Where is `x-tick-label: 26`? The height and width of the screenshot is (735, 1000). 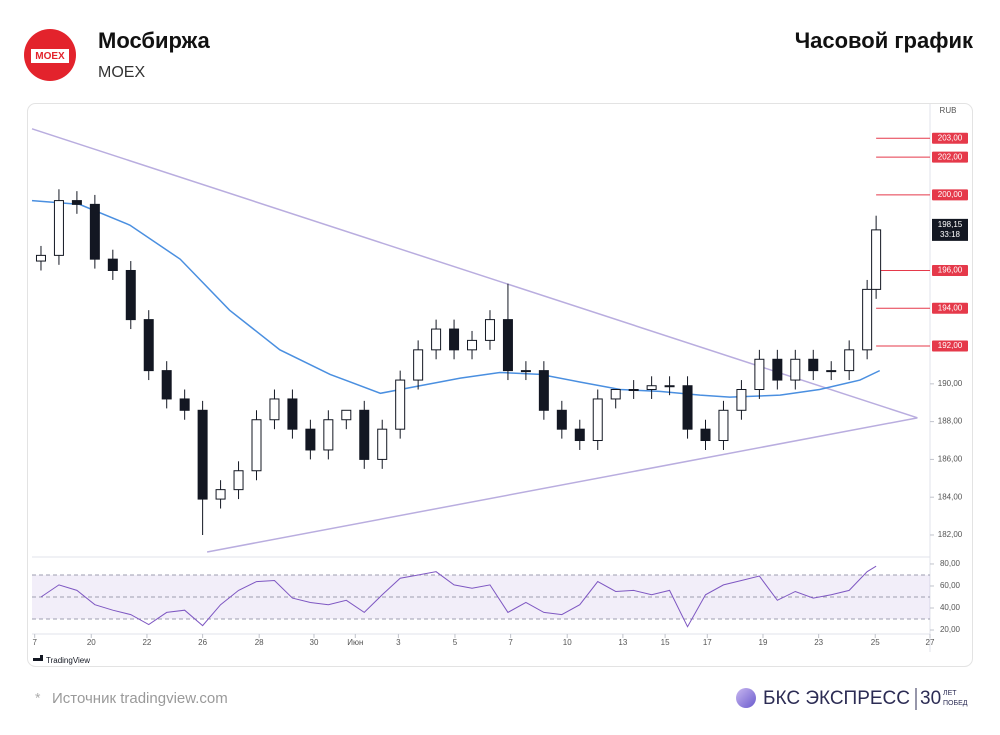
x-tick-label: 26 is located at coordinates (202, 642).